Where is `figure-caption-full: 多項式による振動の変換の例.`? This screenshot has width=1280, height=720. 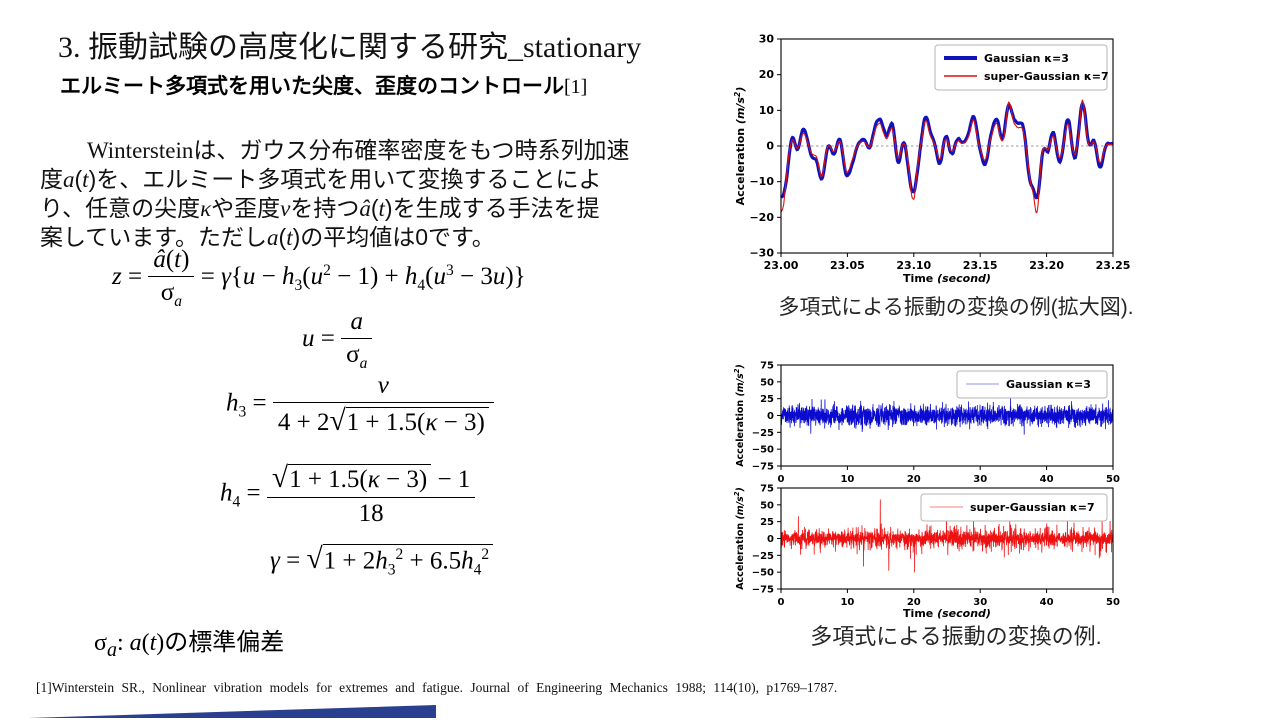 figure-caption-full: 多項式による振動の変換の例. is located at coordinates (956, 636).